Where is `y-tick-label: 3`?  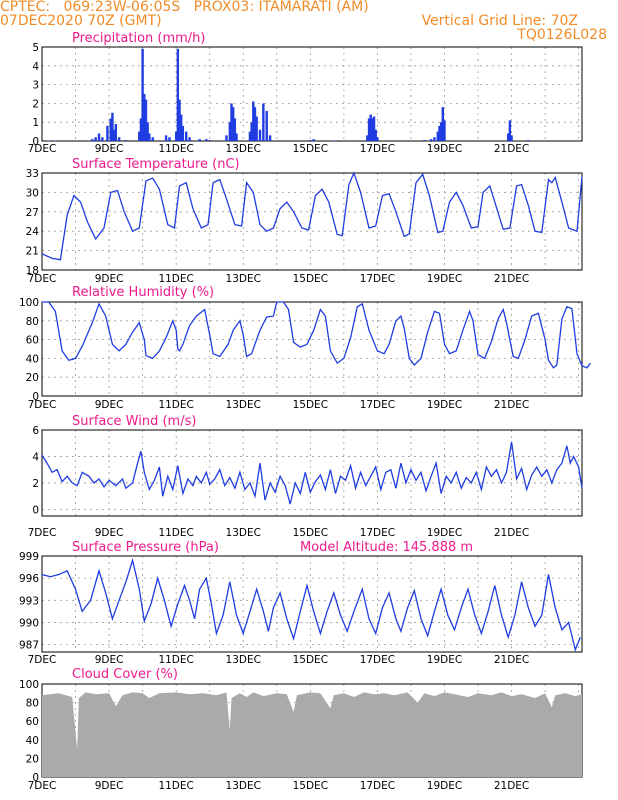 y-tick-label: 3 is located at coordinates (35, 86).